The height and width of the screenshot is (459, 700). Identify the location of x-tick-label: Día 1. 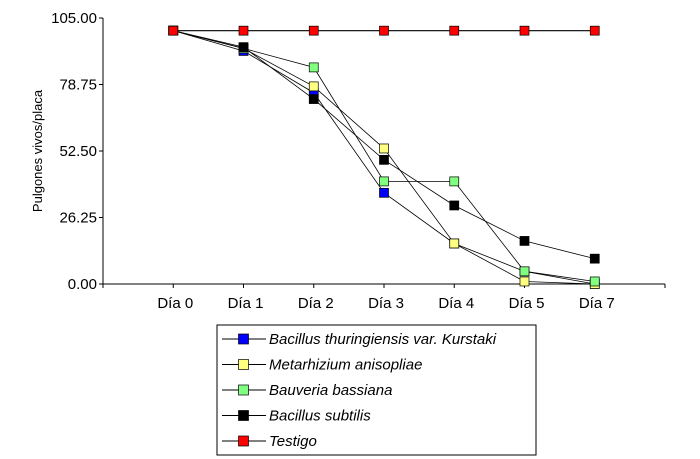
(246, 303).